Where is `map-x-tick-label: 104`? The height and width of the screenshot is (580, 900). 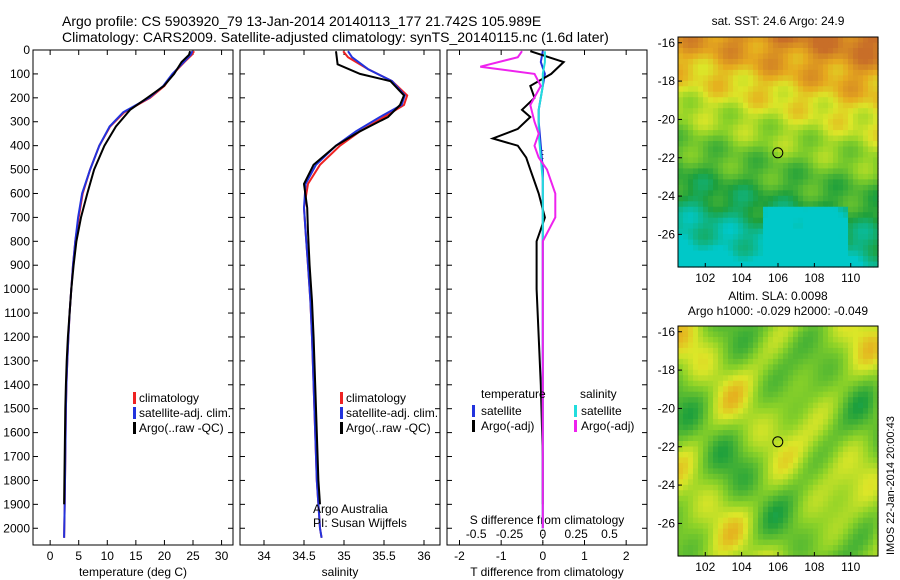 map-x-tick-label: 104 is located at coordinates (742, 567).